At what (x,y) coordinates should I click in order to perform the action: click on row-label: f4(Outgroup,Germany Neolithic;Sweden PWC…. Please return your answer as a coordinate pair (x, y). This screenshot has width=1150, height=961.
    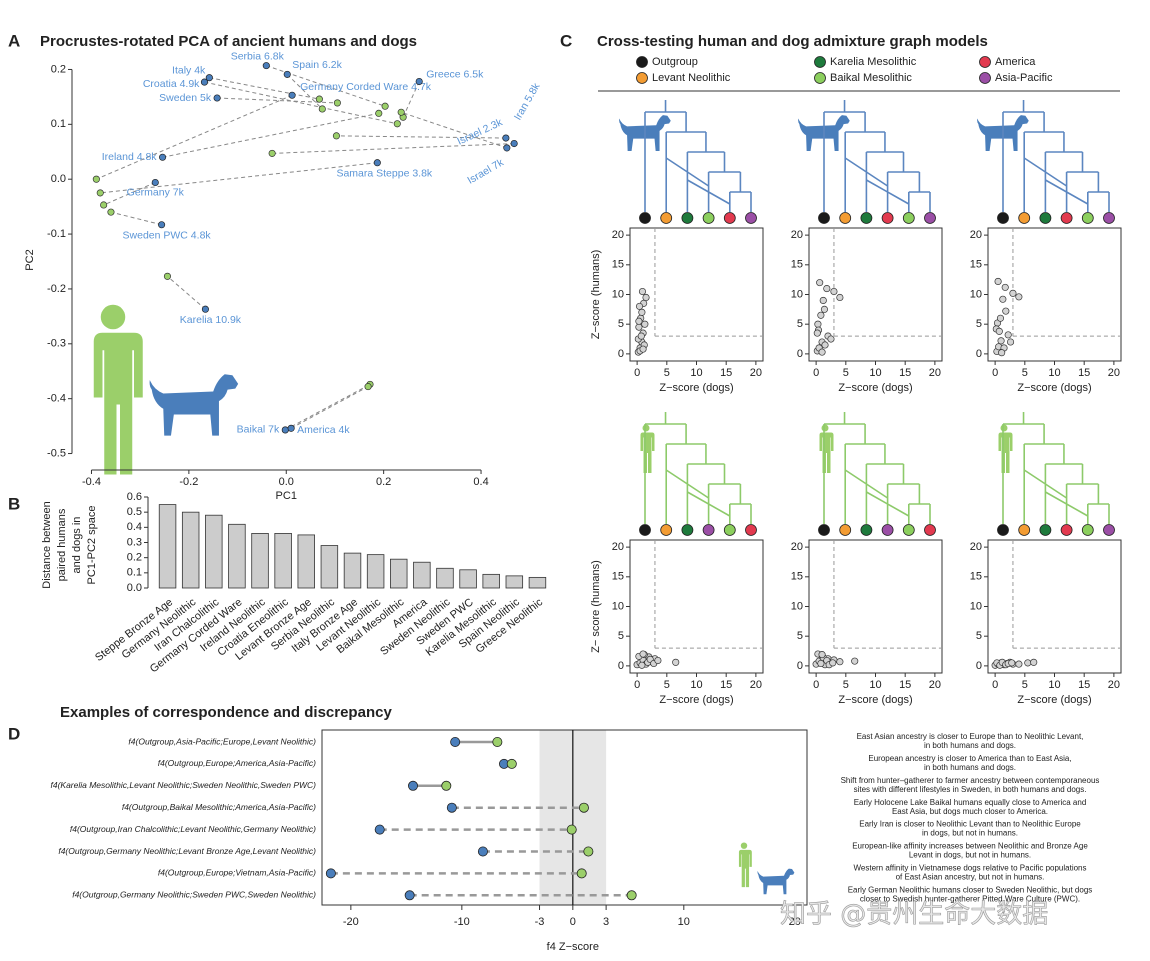
    Looking at the image, I should click on (194, 895).